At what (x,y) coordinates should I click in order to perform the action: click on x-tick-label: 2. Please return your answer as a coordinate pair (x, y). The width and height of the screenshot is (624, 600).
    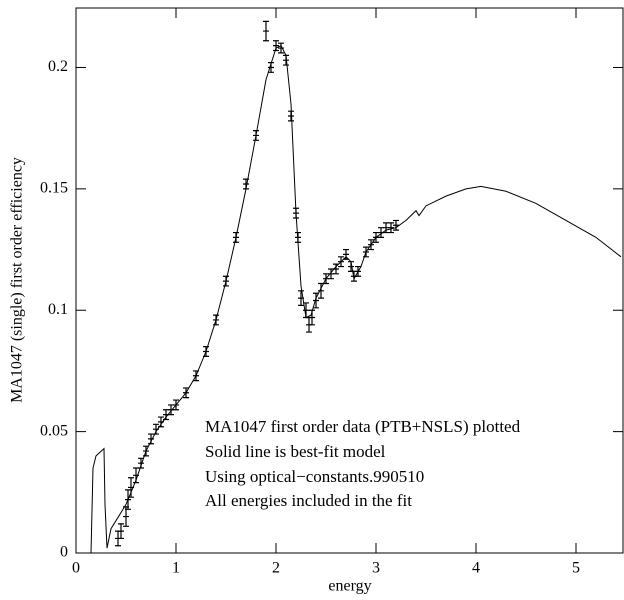
    Looking at the image, I should click on (276, 568).